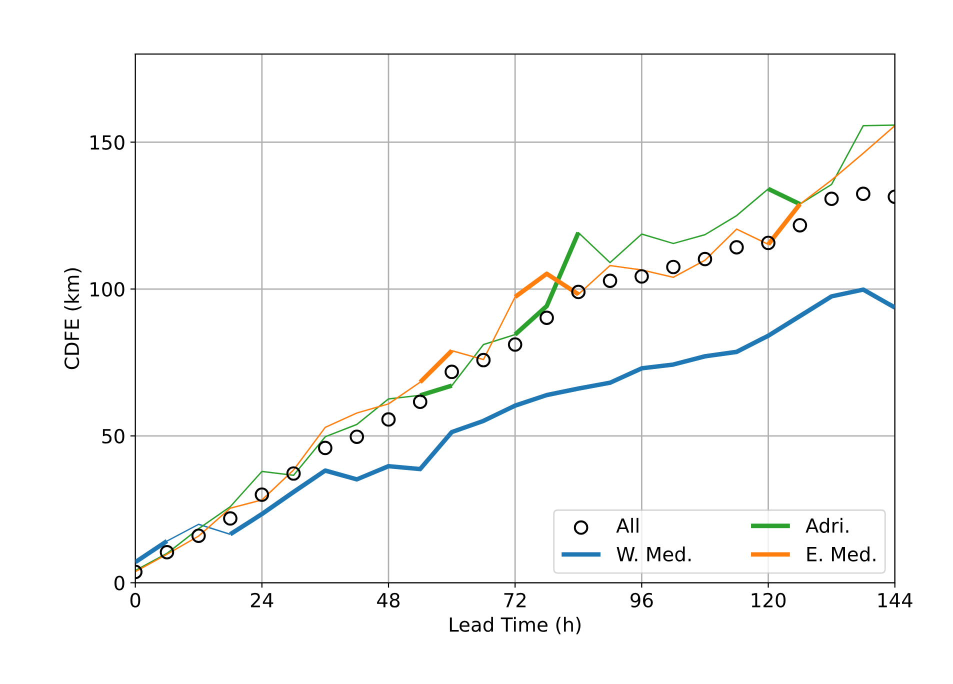 The image size is (953, 684). I want to click on x-tick-label: 96, so click(641, 600).